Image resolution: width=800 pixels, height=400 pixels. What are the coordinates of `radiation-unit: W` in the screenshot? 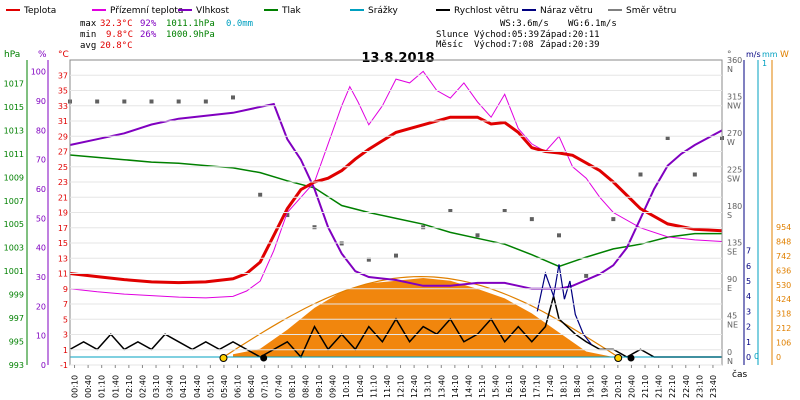 It's located at (784, 55).